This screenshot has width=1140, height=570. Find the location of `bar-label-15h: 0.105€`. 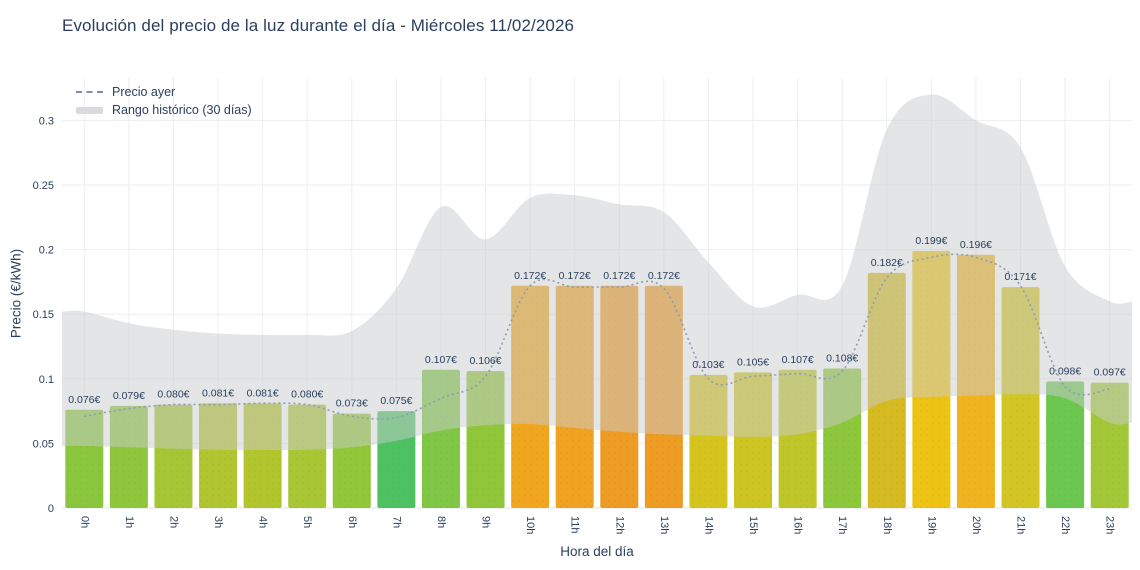

bar-label-15h: 0.105€ is located at coordinates (753, 362).